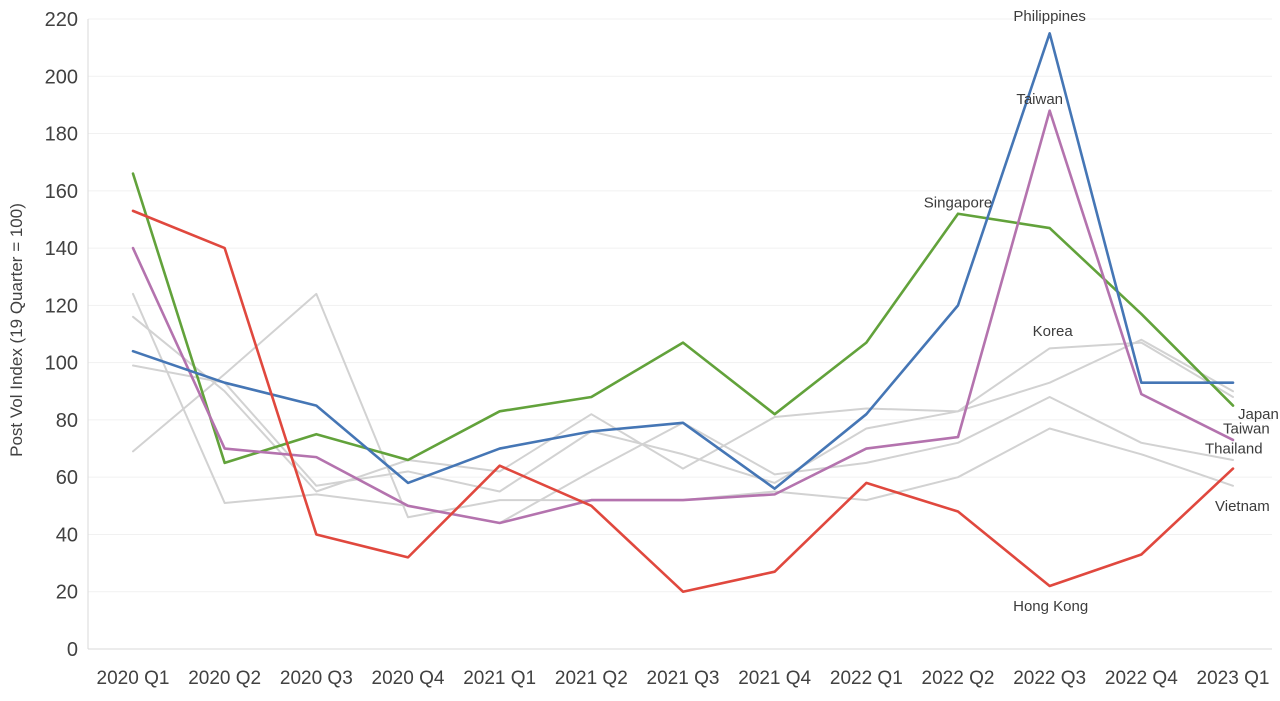 The width and height of the screenshot is (1280, 701). I want to click on x-tick-label-2021-q3: 2021 Q3, so click(683, 678).